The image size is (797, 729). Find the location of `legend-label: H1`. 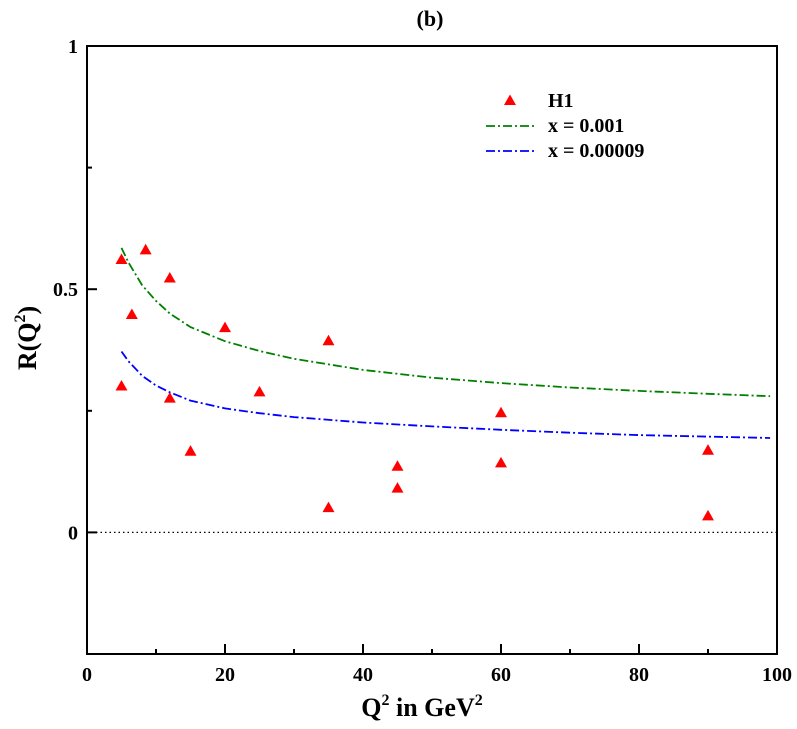

legend-label: H1 is located at coordinates (561, 101).